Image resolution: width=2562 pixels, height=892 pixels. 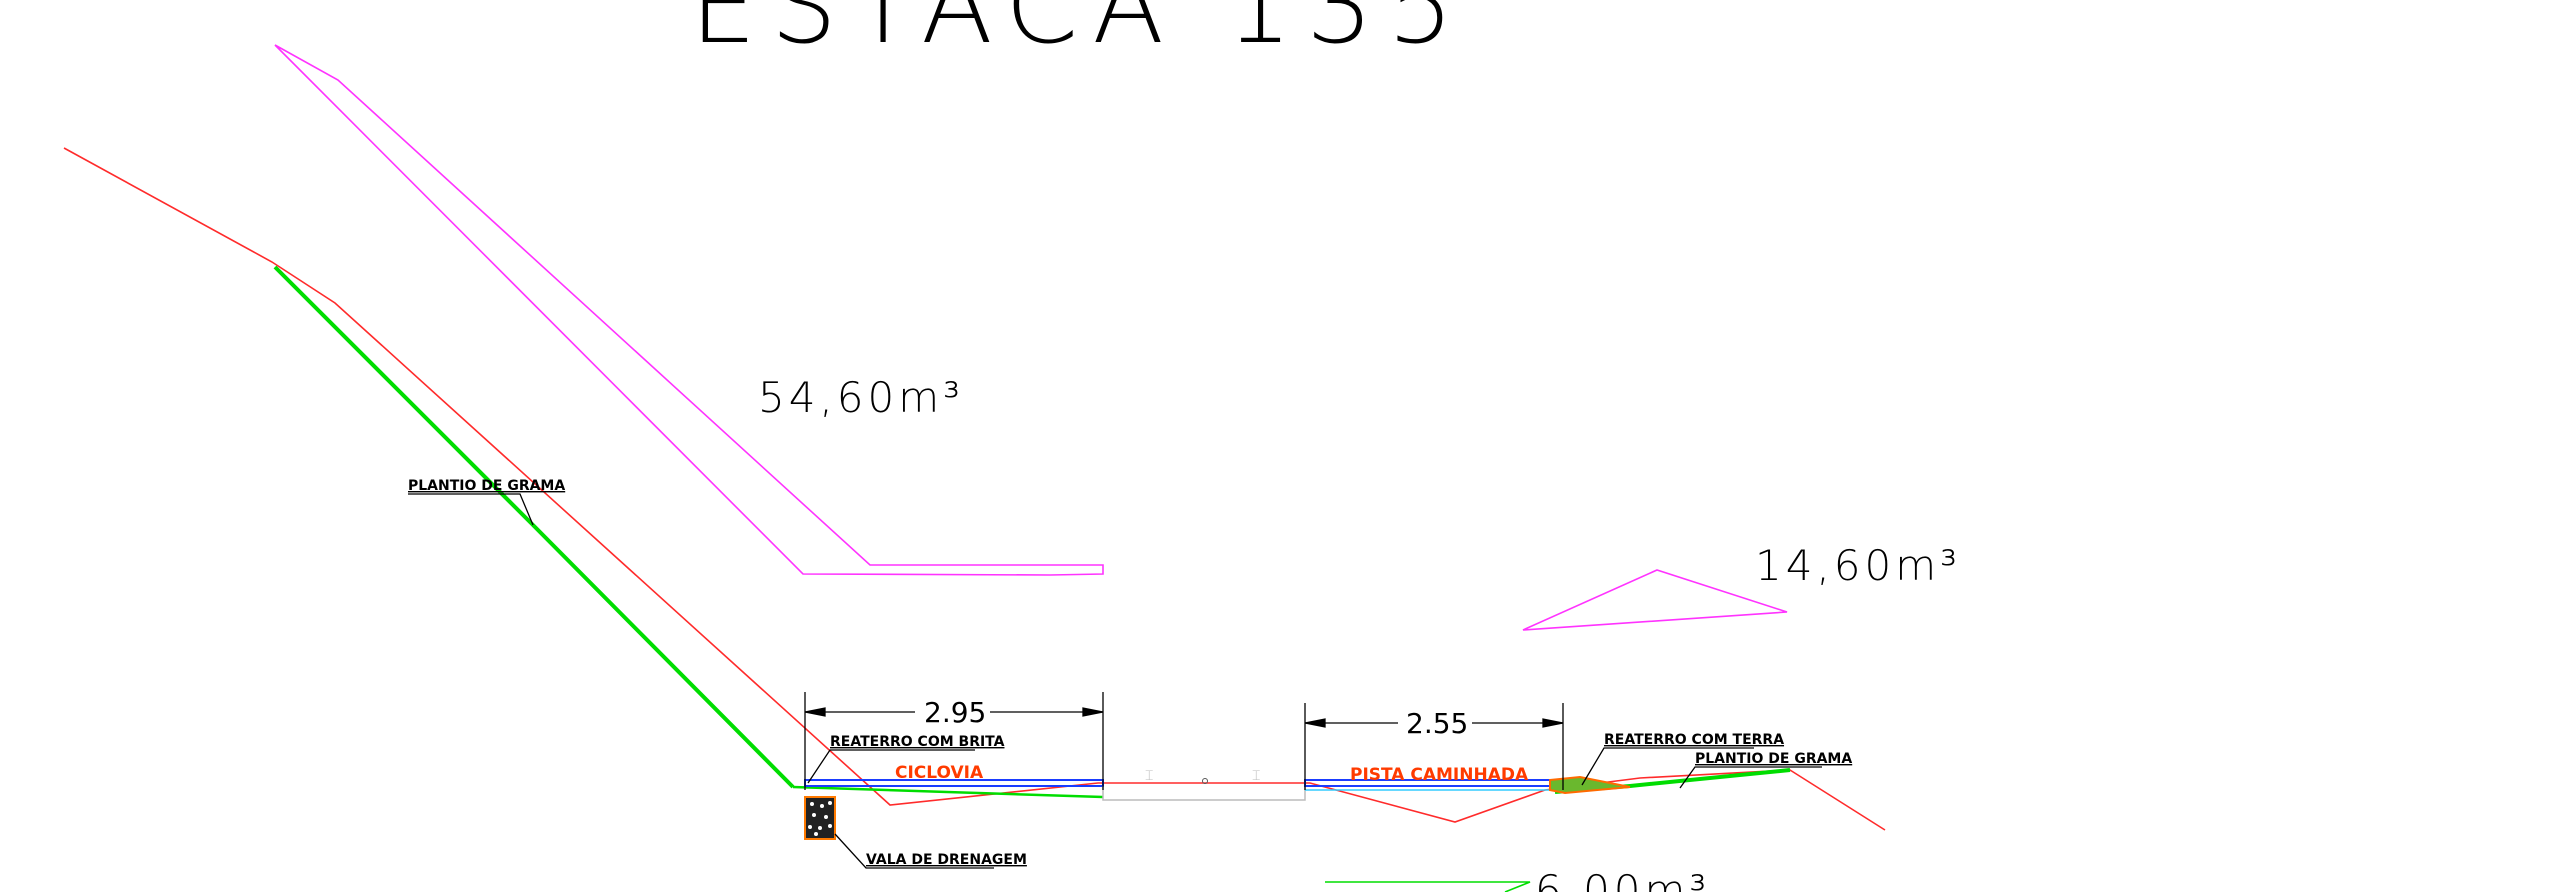 I want to click on dimension-pista, so click(x=1434, y=746).